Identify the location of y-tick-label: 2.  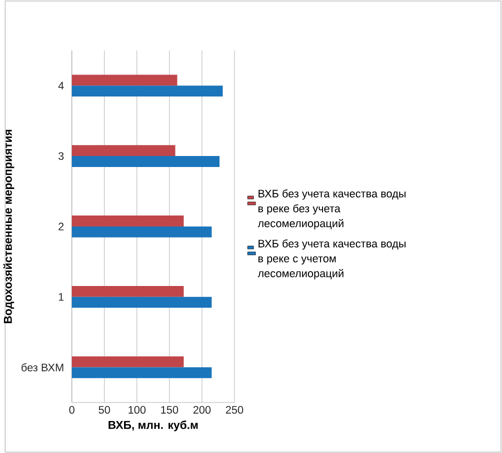
(61, 226).